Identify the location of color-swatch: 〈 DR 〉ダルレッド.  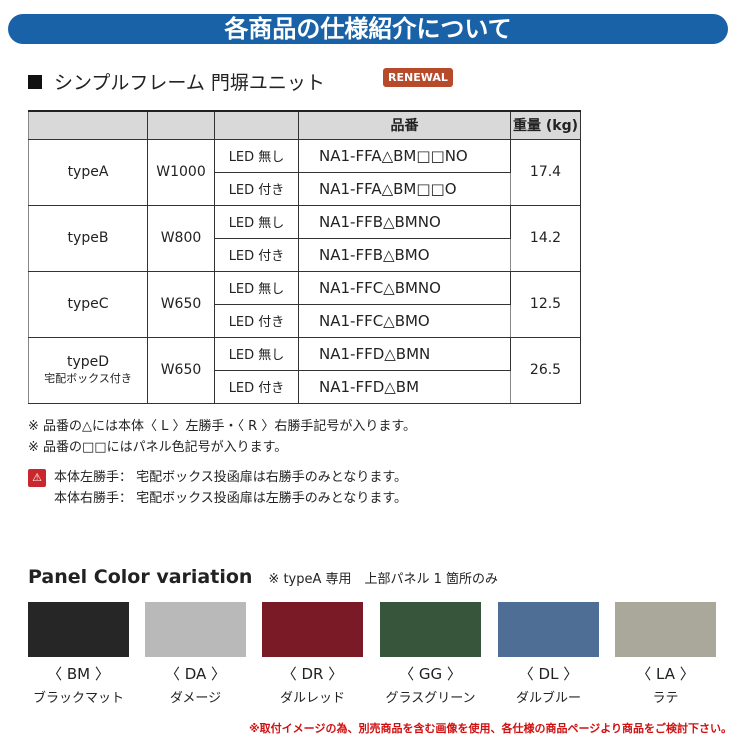
(312, 654).